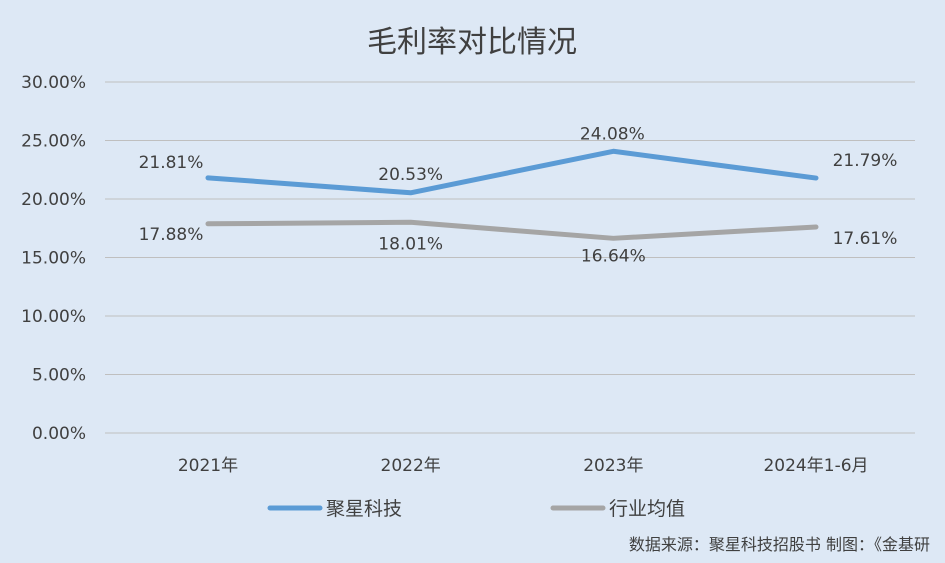 This screenshot has height=563, width=945. I want to click on series-lines, so click(512, 194).